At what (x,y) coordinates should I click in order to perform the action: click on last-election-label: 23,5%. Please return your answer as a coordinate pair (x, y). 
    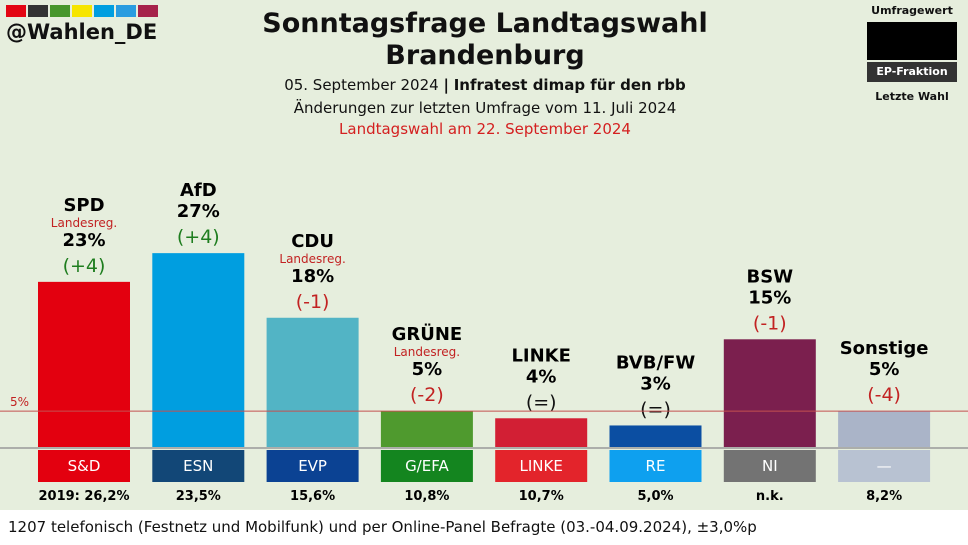
    Looking at the image, I should click on (198, 496).